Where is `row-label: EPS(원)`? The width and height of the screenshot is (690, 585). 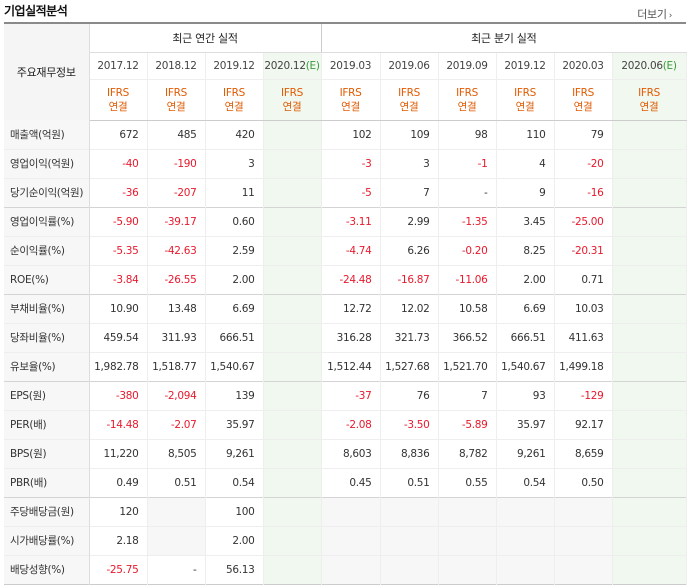 row-label: EPS(원) is located at coordinates (47, 395).